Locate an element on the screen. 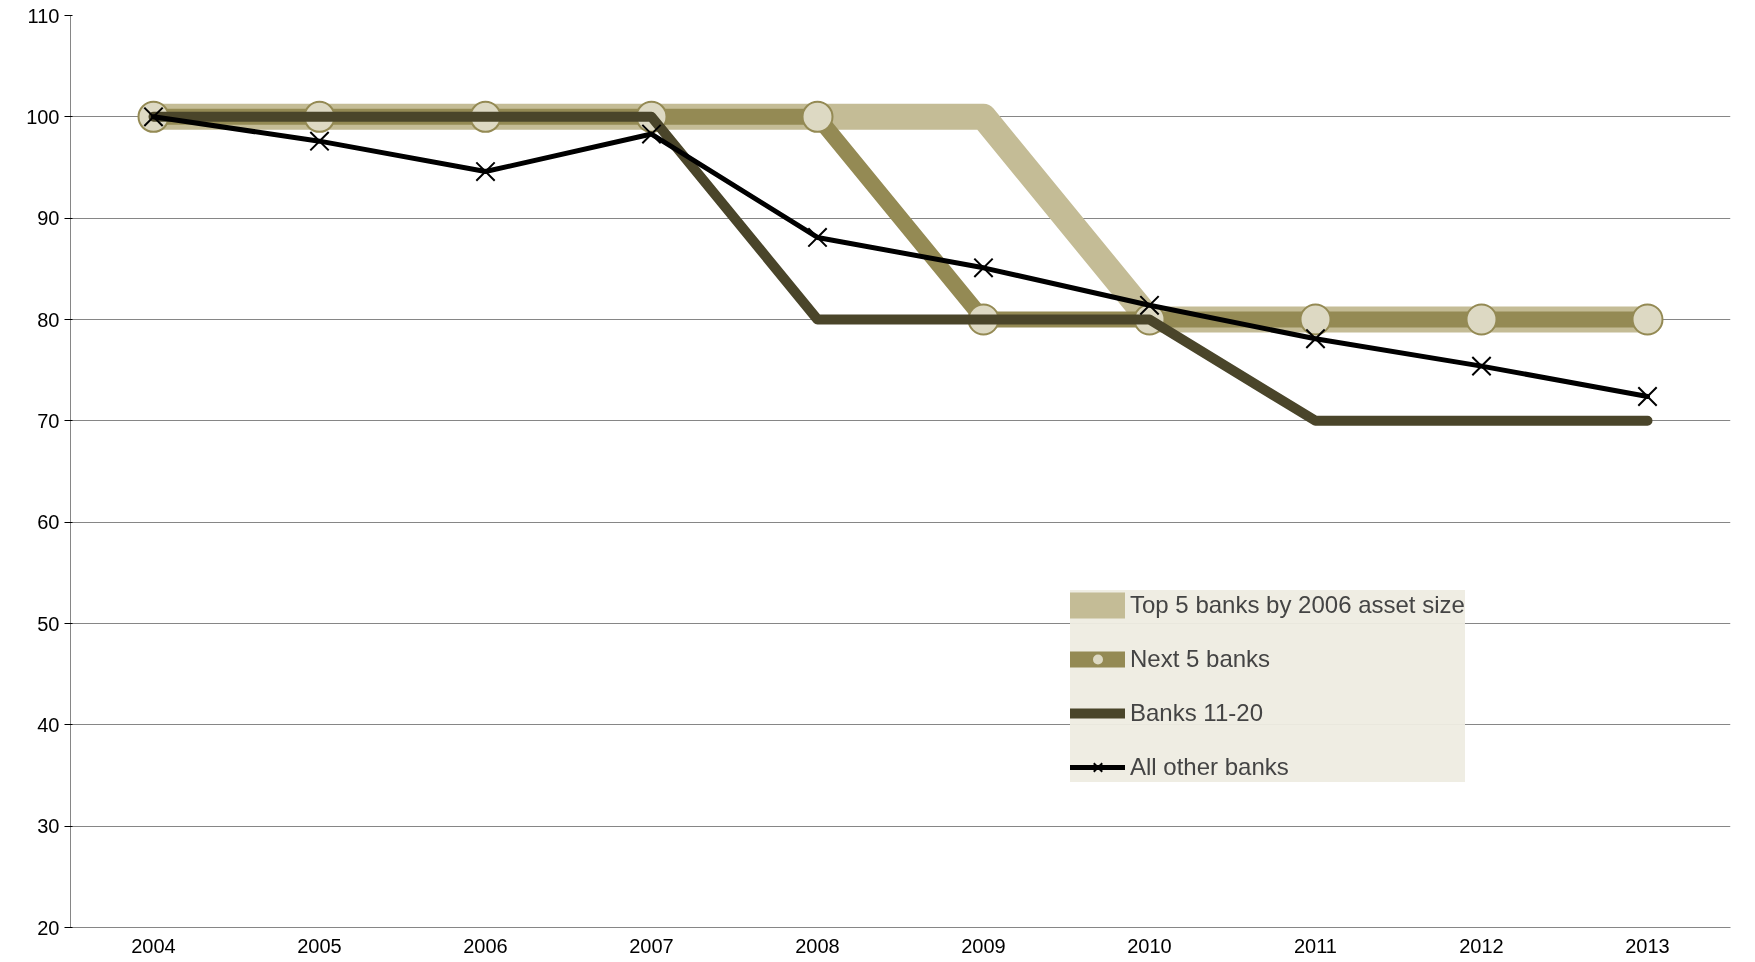 The width and height of the screenshot is (1755, 962). x-tick-label: 2012 is located at coordinates (1481, 945).